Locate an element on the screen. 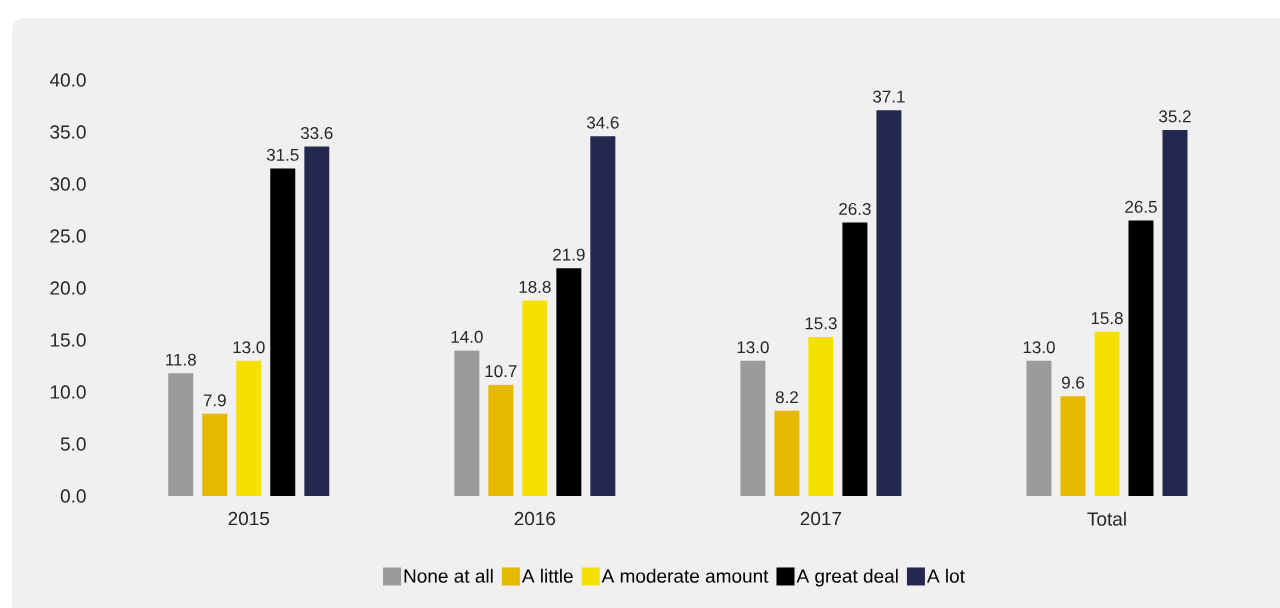 This screenshot has width=1280, height=608. legend-label: A lot is located at coordinates (945, 575).